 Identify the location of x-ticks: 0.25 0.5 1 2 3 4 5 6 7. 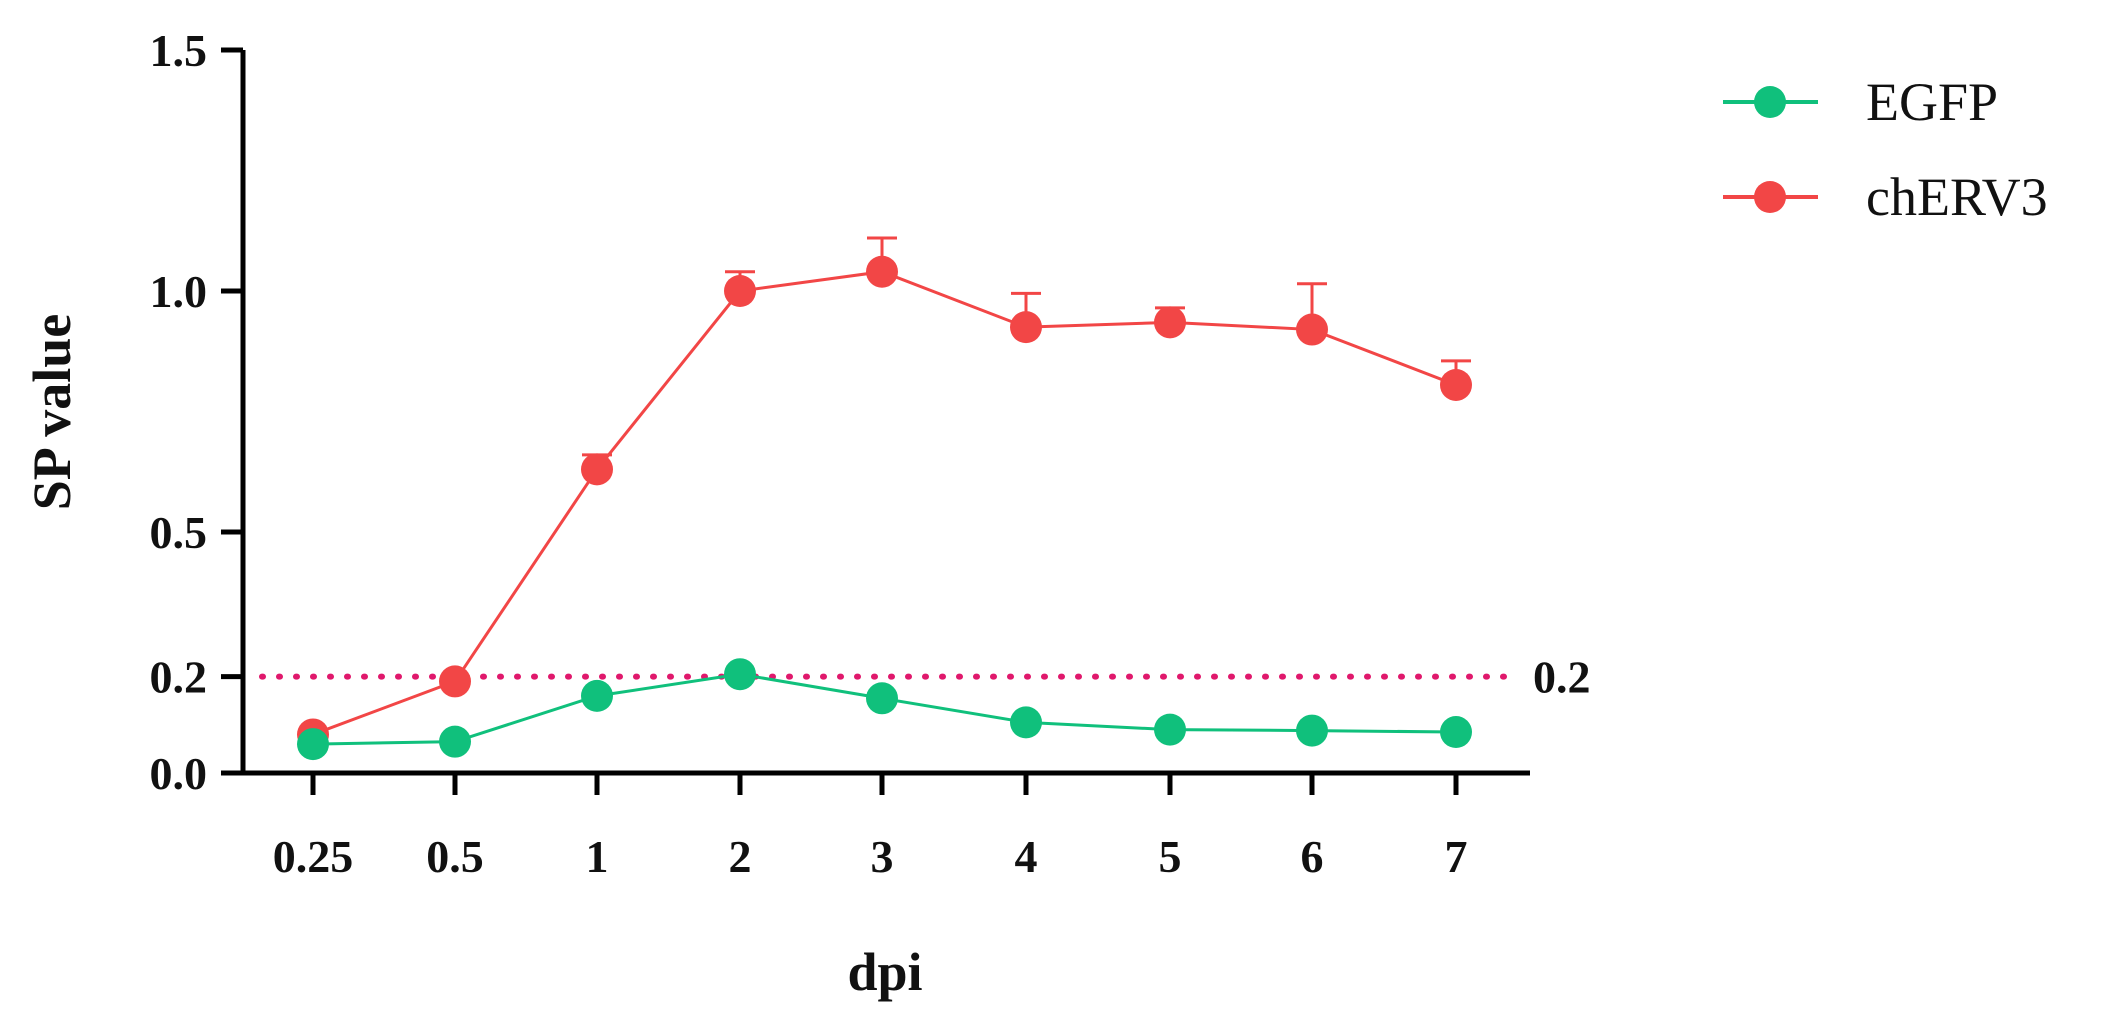
(870, 827).